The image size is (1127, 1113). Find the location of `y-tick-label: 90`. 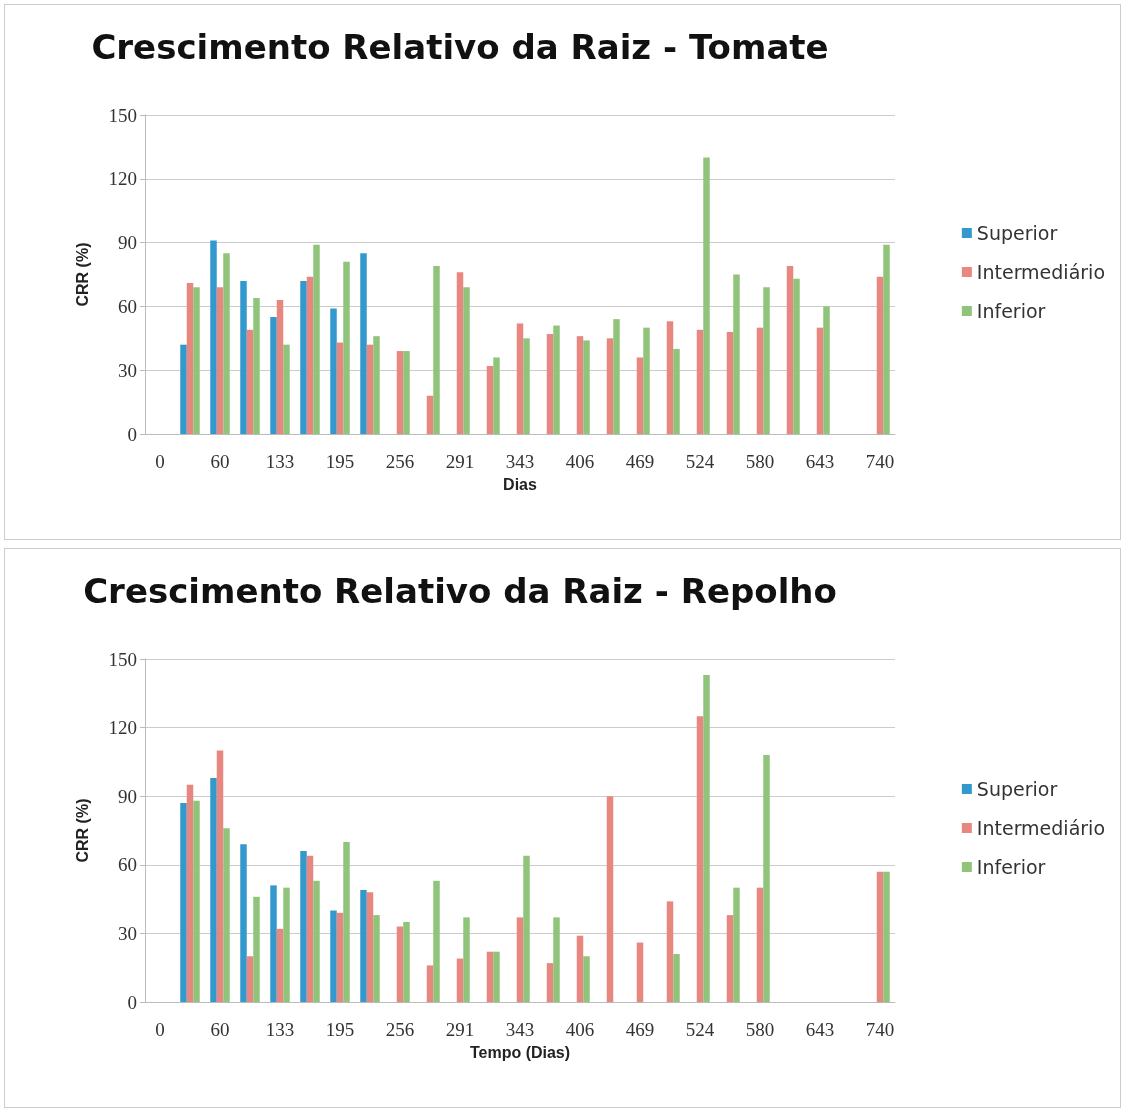

y-tick-label: 90 is located at coordinates (127, 796).